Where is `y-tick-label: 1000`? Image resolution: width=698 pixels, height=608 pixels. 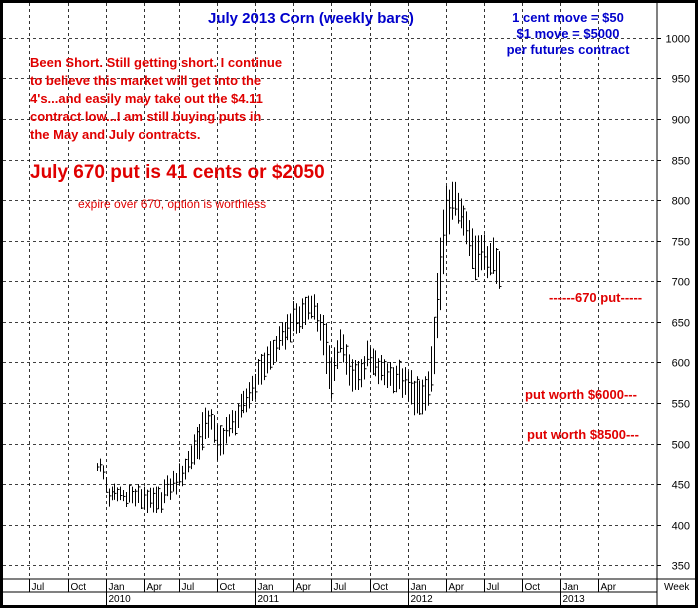
y-tick-label: 1000 is located at coordinates (678, 40).